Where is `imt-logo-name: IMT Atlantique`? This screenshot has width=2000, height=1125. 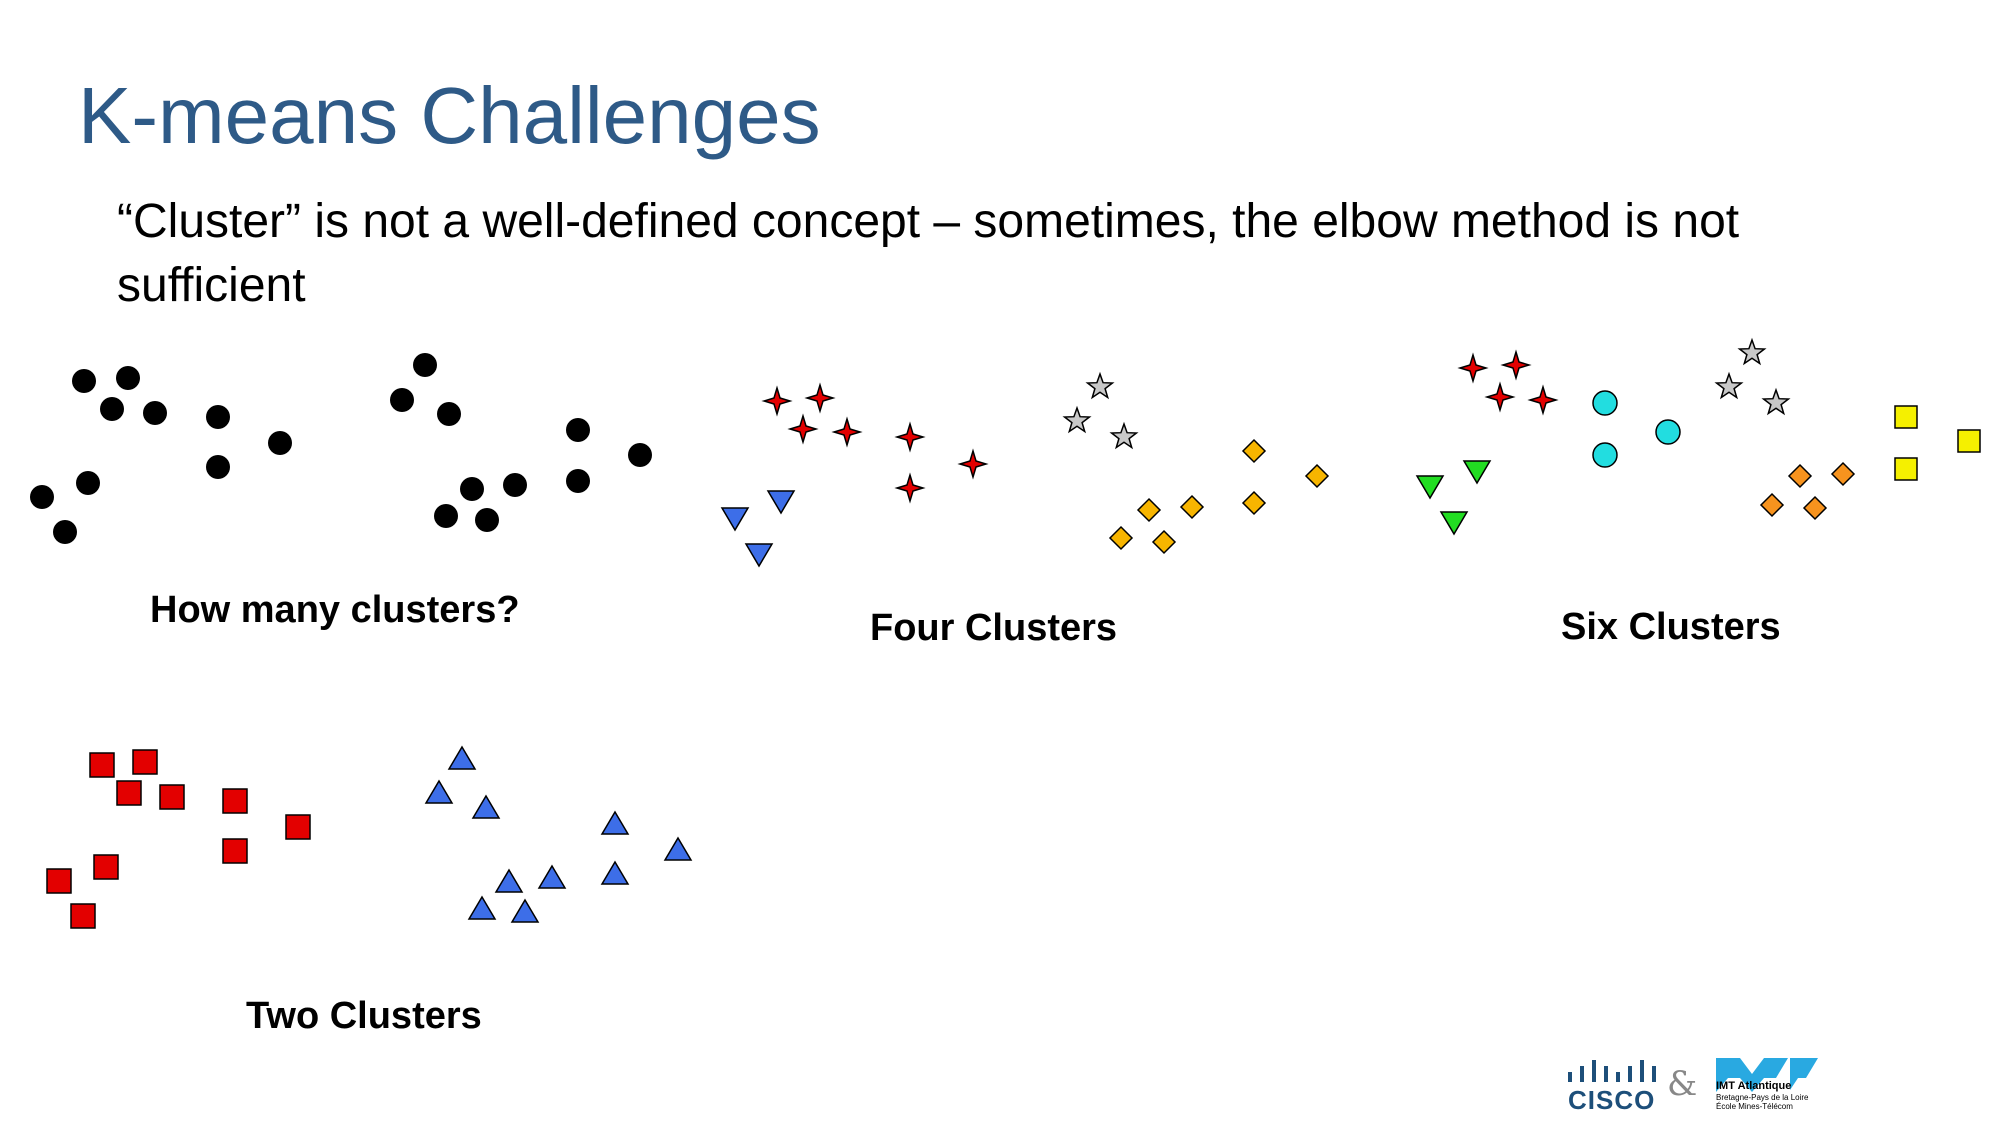
imt-logo-name: IMT Atlantique is located at coordinates (1754, 1086).